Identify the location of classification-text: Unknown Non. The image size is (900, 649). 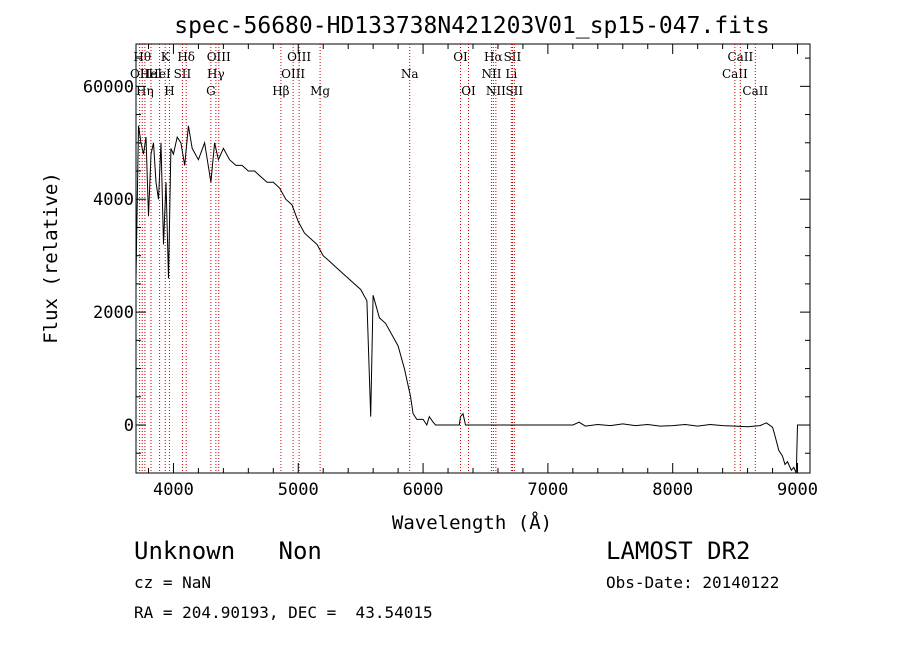
(228, 551).